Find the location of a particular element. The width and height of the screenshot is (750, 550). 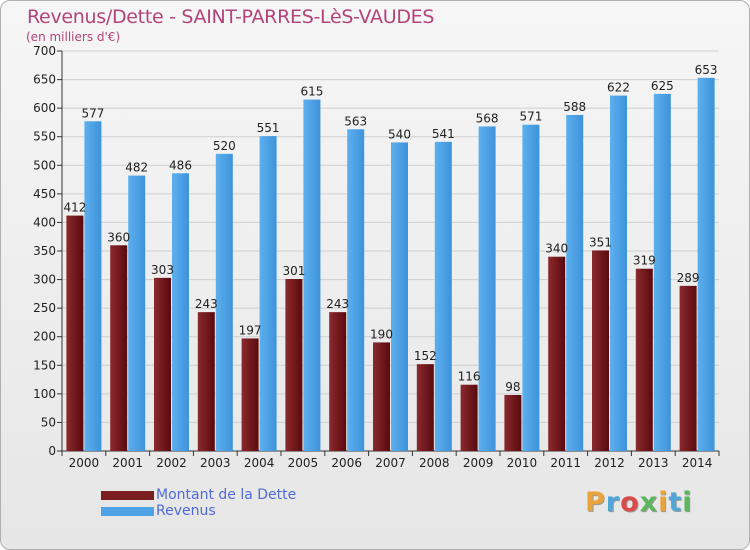

y-tick-label: 0 is located at coordinates (52, 451).